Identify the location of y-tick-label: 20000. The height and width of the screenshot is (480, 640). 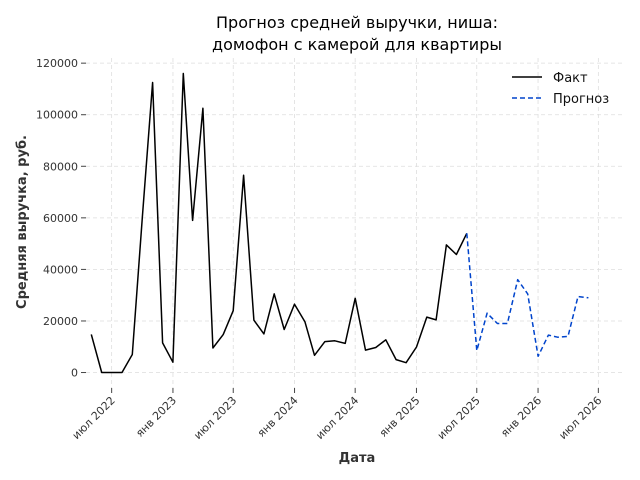
(60, 321).